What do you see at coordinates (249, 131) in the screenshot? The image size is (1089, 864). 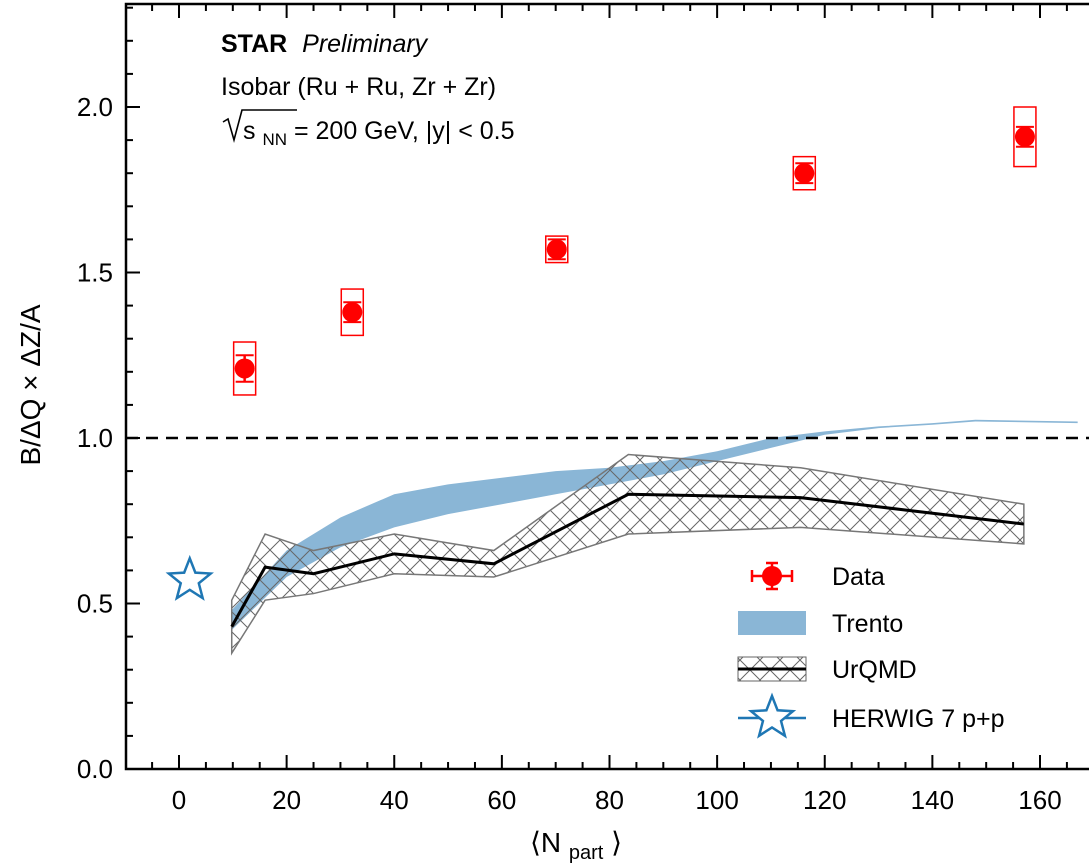 I see `energy-prefix: s` at bounding box center [249, 131].